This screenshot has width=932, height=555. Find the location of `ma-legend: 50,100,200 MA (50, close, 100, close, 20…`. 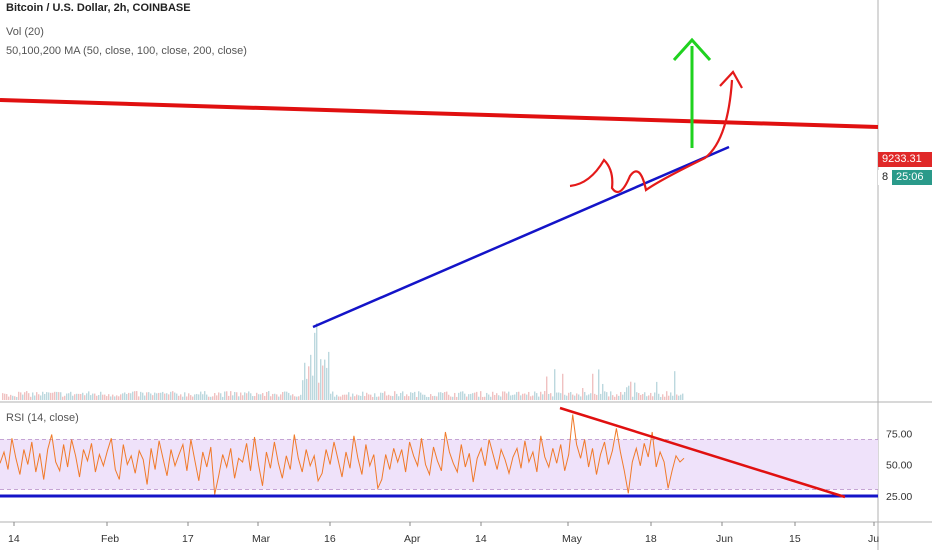

ma-legend: 50,100,200 MA (50, close, 100, close, 20… is located at coordinates (126, 51).